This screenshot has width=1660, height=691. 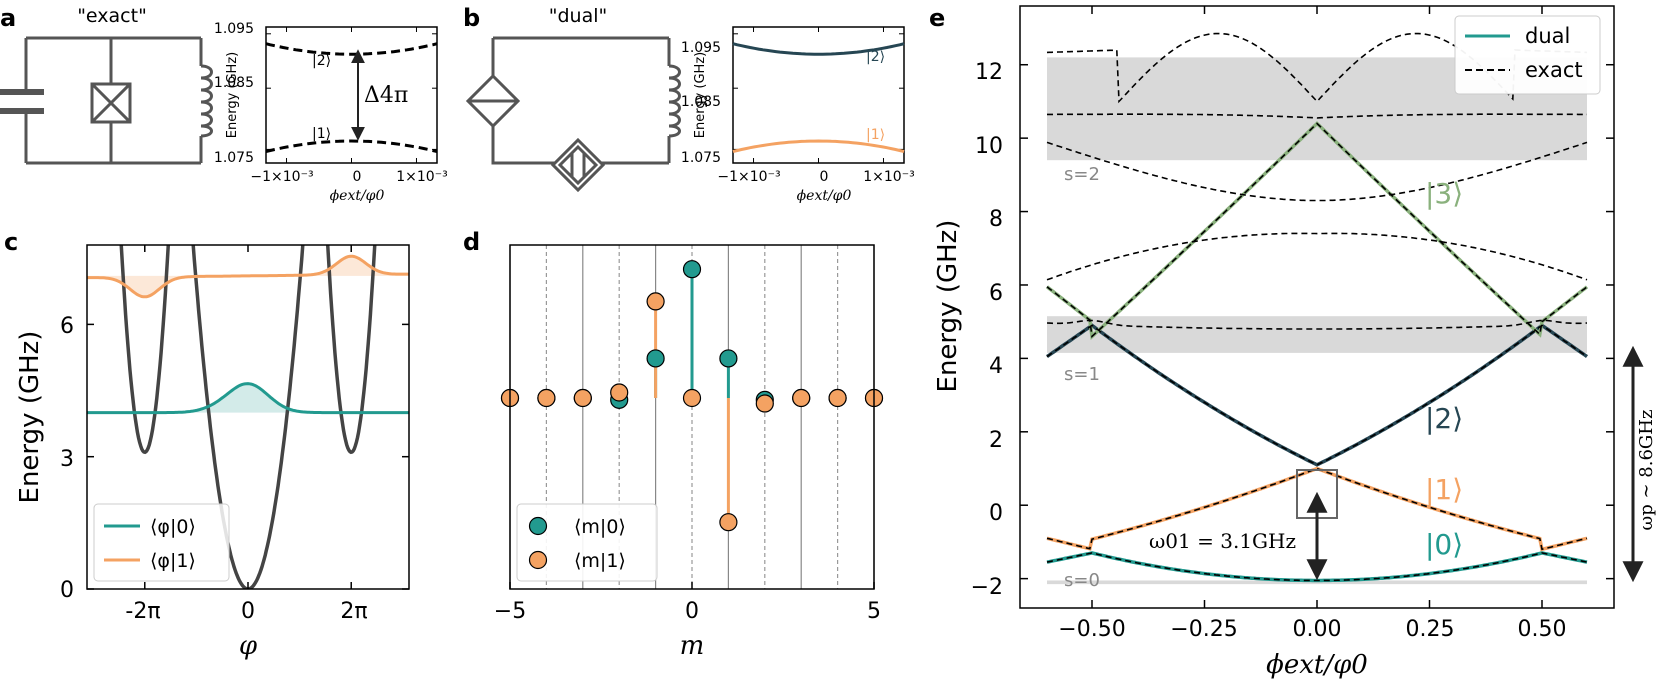 I want to click on band-label-s1: s=1, so click(x=1082, y=374).